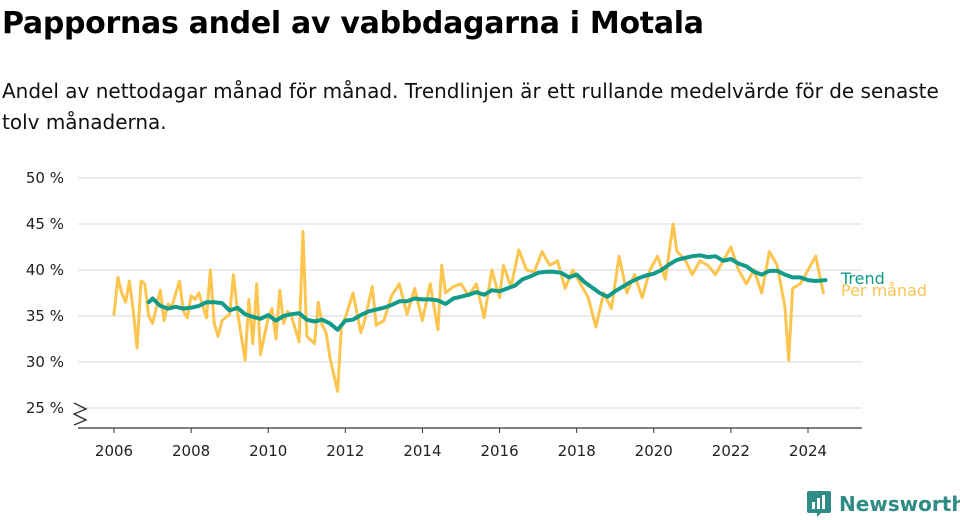 The height and width of the screenshot is (520, 960). Describe the element at coordinates (45, 293) in the screenshot. I see `y-axis-ticks: 25 % 30 % 35 % 40 % 45 % 50 %` at that location.